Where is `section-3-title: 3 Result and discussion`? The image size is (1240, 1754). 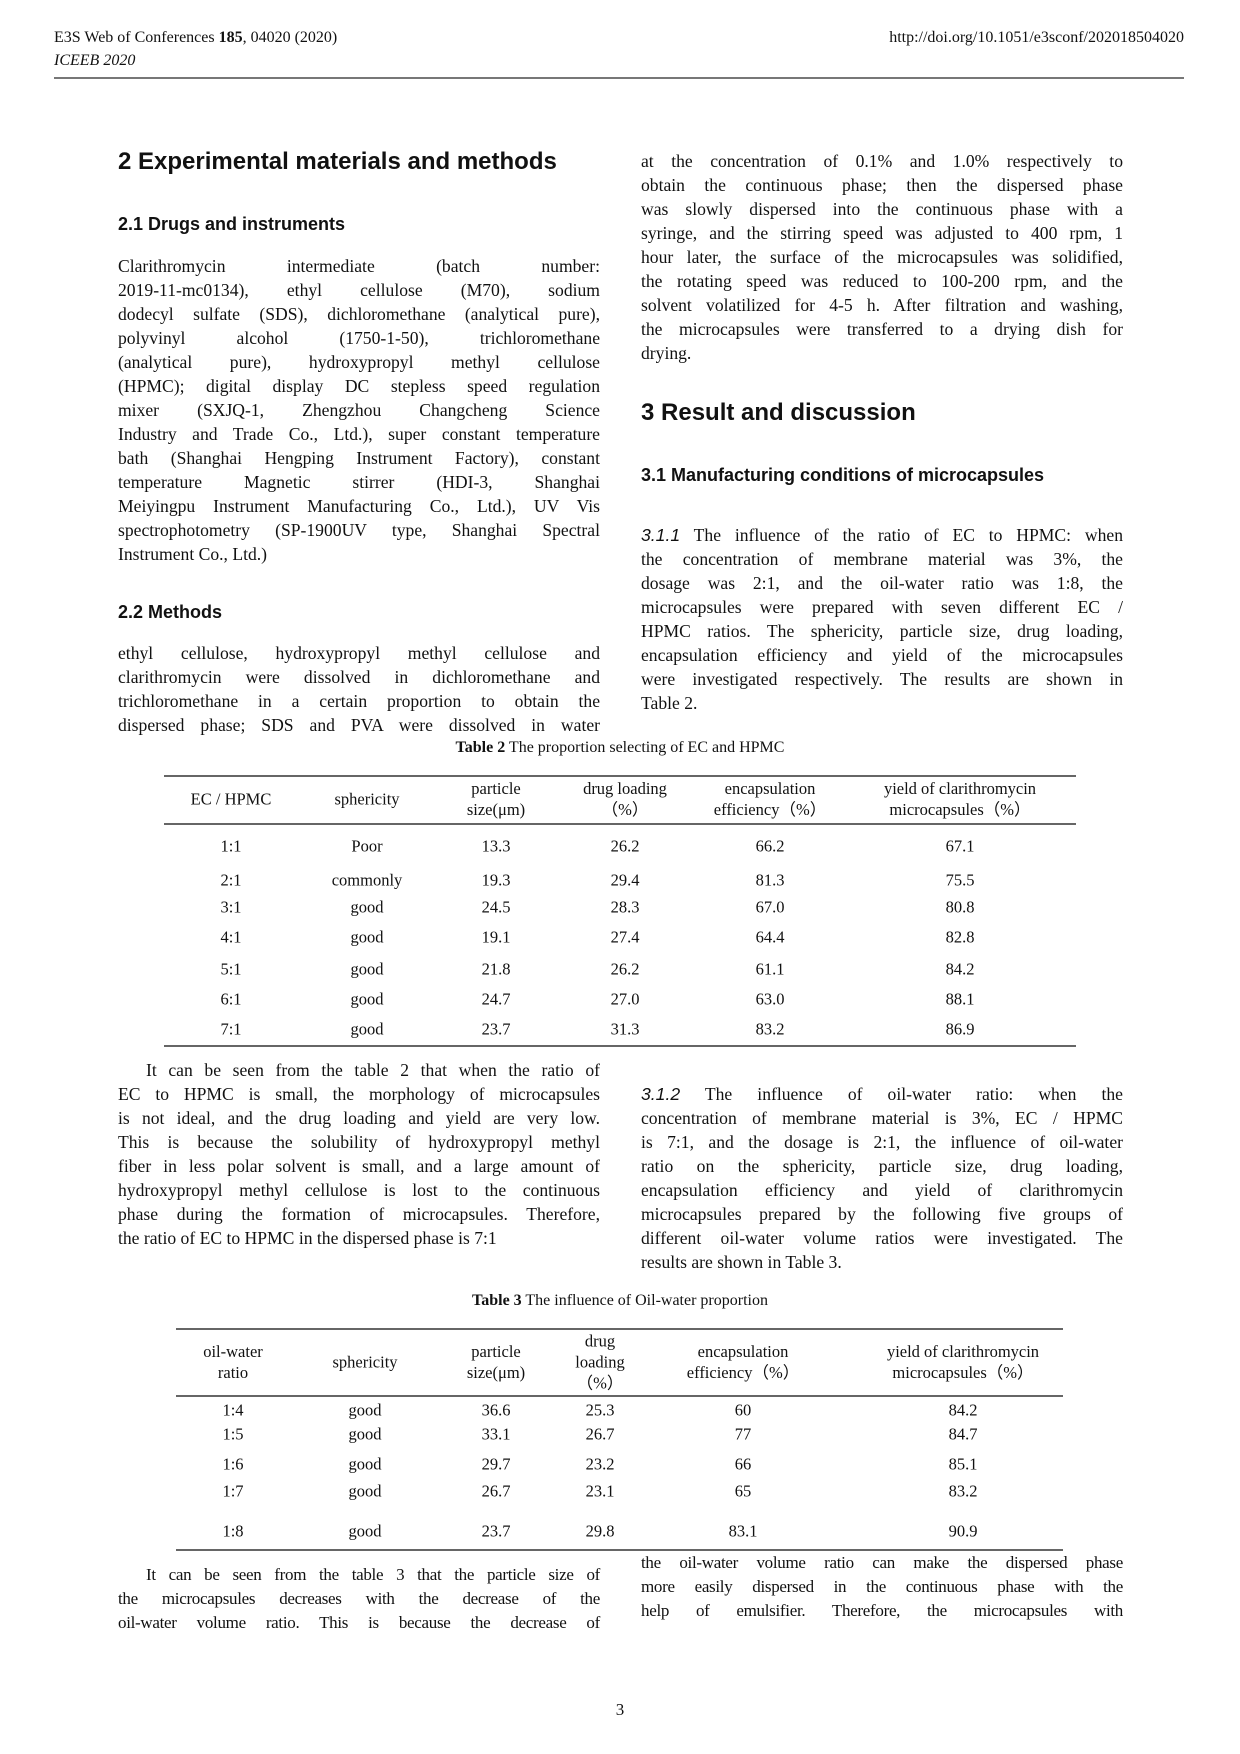
section-3-title: 3 Result and discussion is located at coordinates (778, 412).